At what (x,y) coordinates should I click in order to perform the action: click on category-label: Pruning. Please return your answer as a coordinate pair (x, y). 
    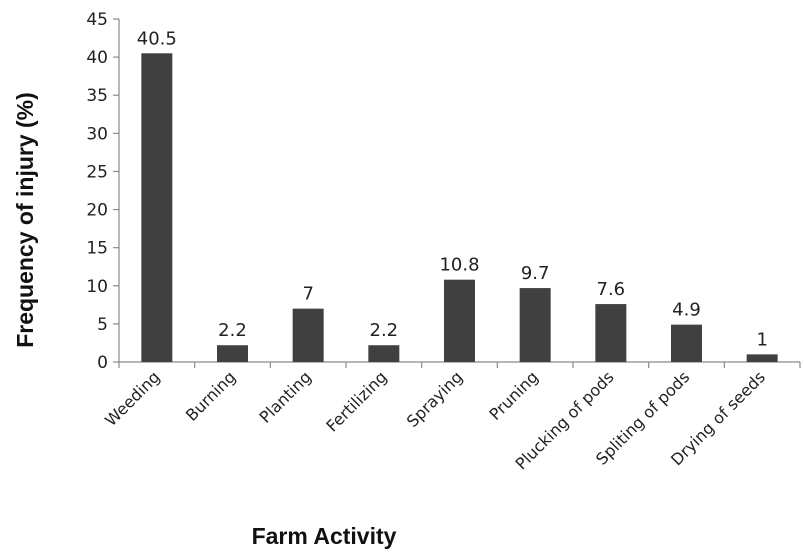
    Looking at the image, I should click on (513, 395).